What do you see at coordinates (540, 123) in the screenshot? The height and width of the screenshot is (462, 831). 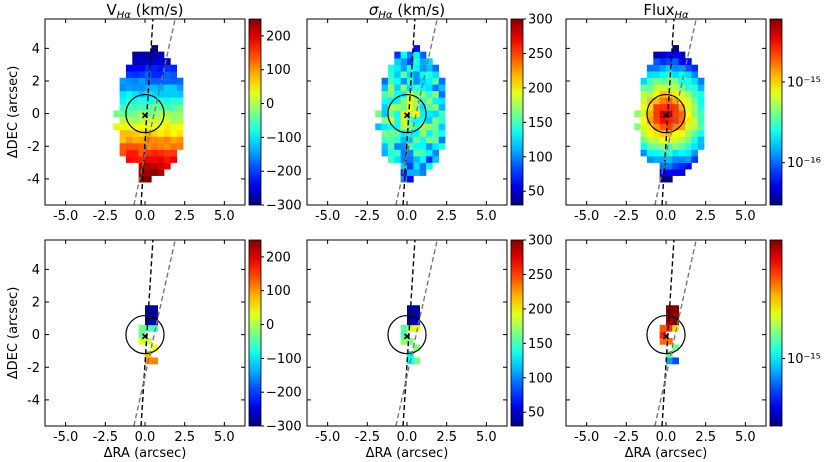 I see `colorbar-tick-label: 150` at bounding box center [540, 123].